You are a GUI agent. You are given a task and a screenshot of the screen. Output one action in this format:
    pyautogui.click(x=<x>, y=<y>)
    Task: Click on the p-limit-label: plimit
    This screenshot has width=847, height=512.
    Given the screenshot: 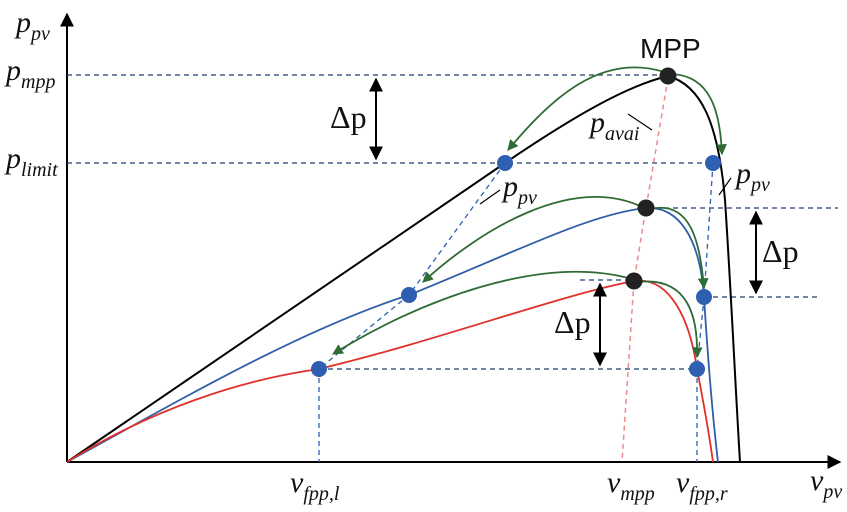 What is the action you would take?
    pyautogui.click(x=31, y=161)
    